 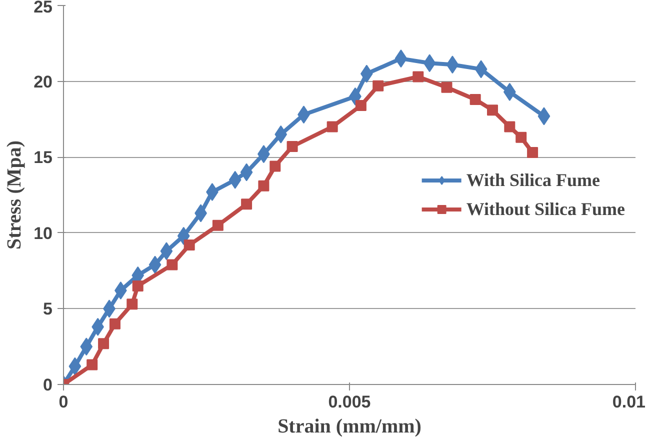 What do you see at coordinates (15, 195) in the screenshot?
I see `y-axis-title: Stress (Mpa)` at bounding box center [15, 195].